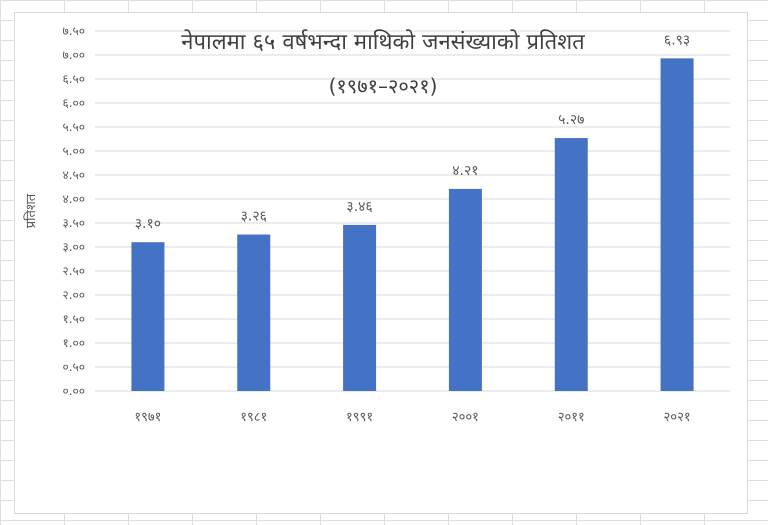 The image size is (768, 525). I want to click on data-label: ६.९३, so click(677, 40).